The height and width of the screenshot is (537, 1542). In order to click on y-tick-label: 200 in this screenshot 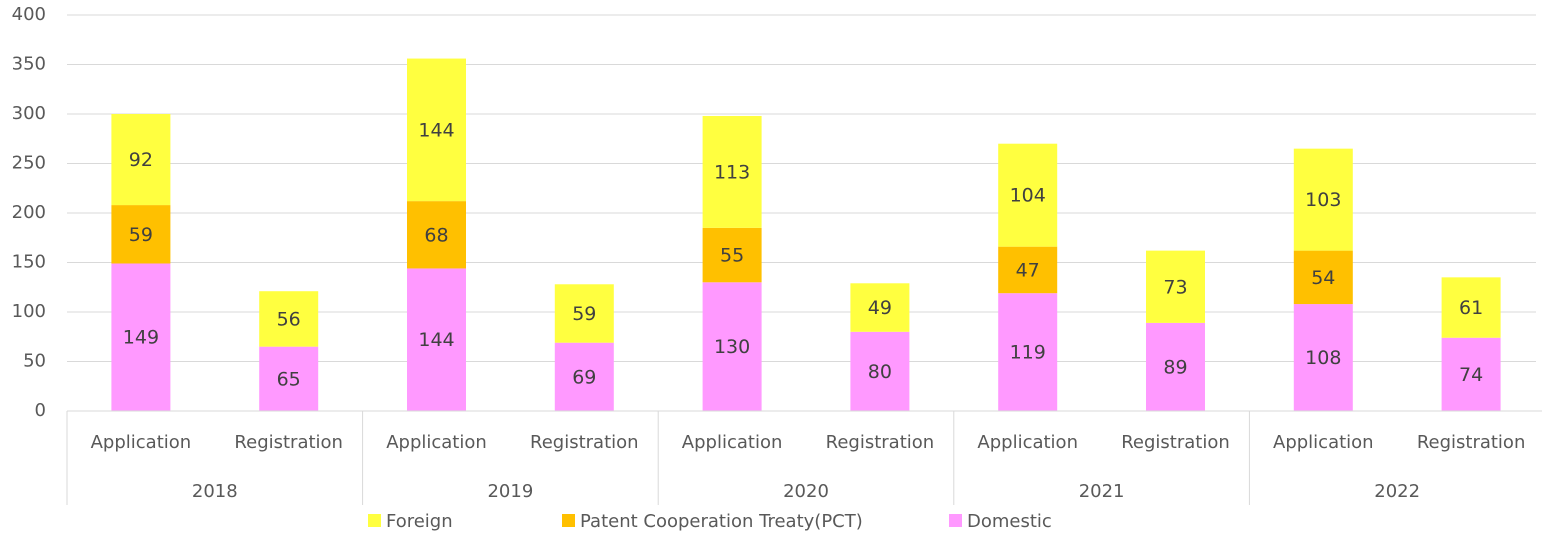, I will do `click(29, 212)`.